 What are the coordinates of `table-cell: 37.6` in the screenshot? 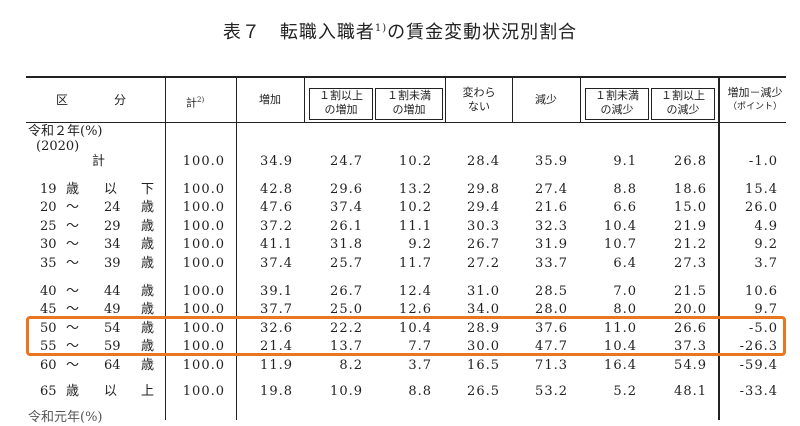 It's located at (551, 328).